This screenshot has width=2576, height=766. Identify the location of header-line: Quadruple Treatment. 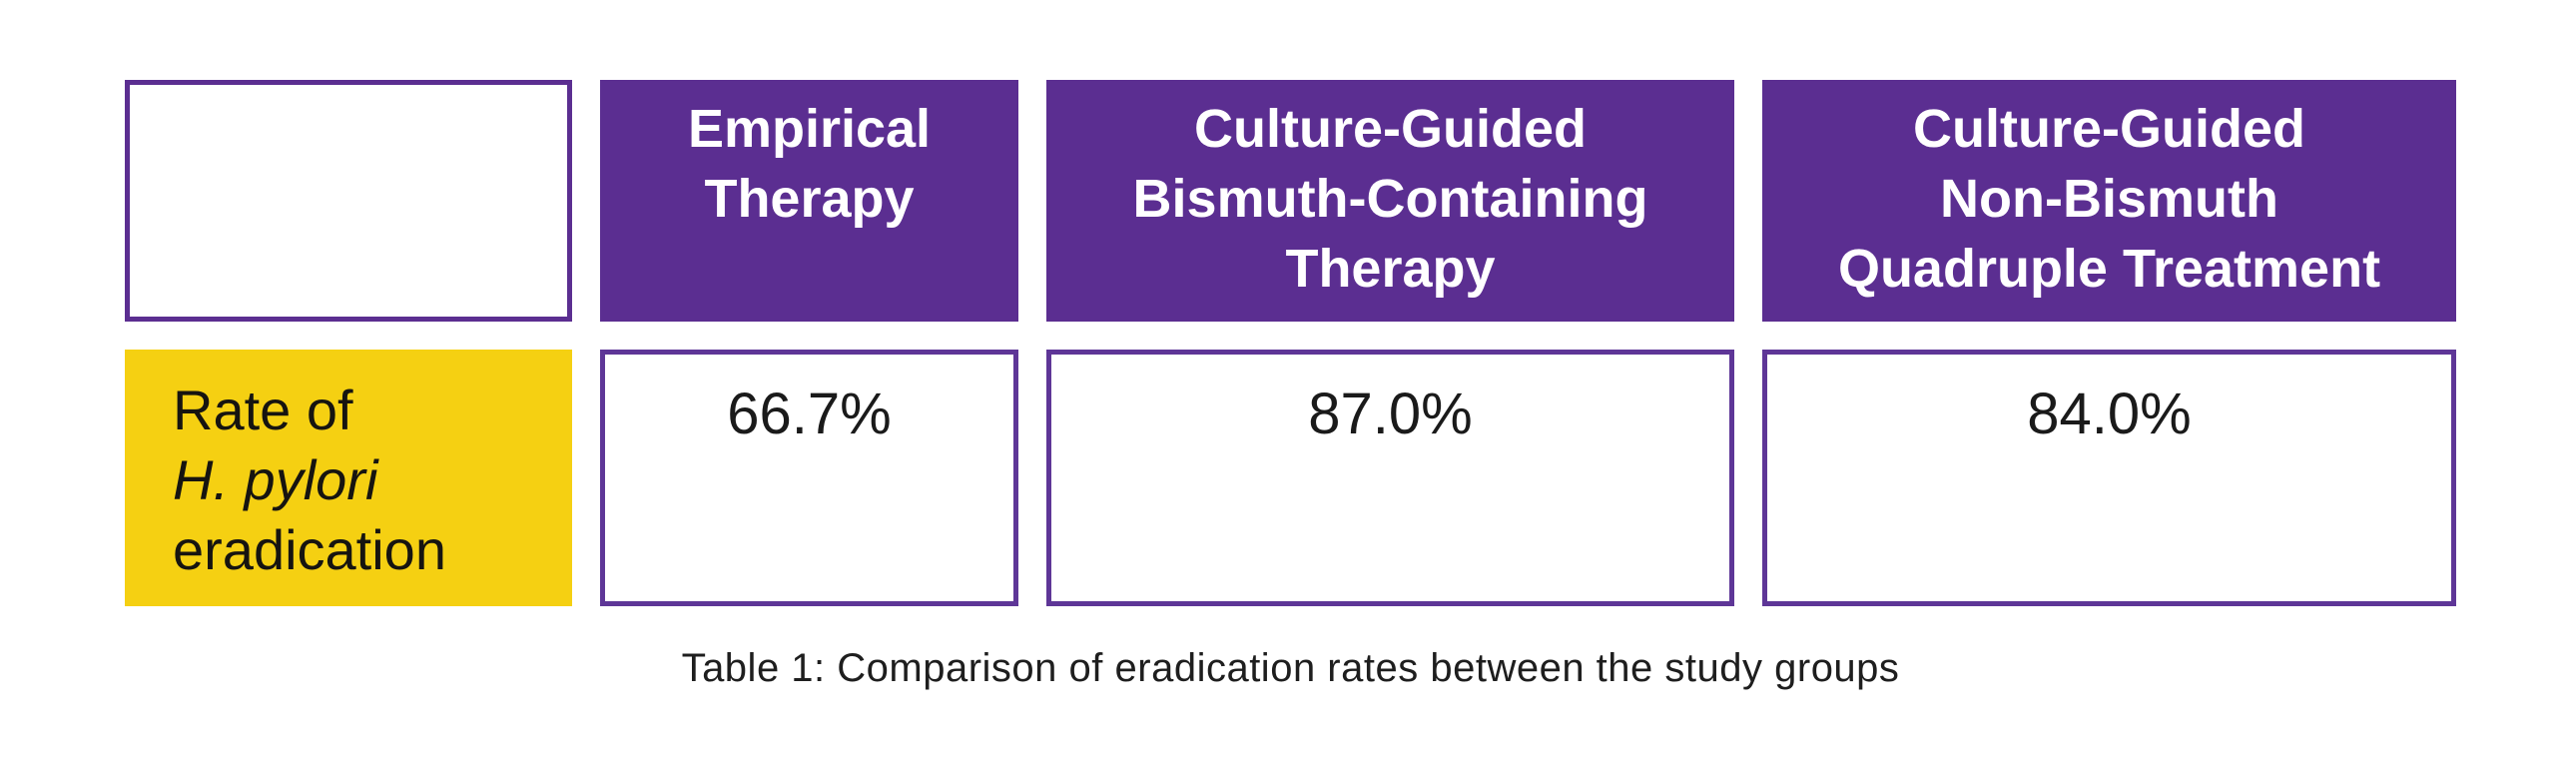
(2109, 269).